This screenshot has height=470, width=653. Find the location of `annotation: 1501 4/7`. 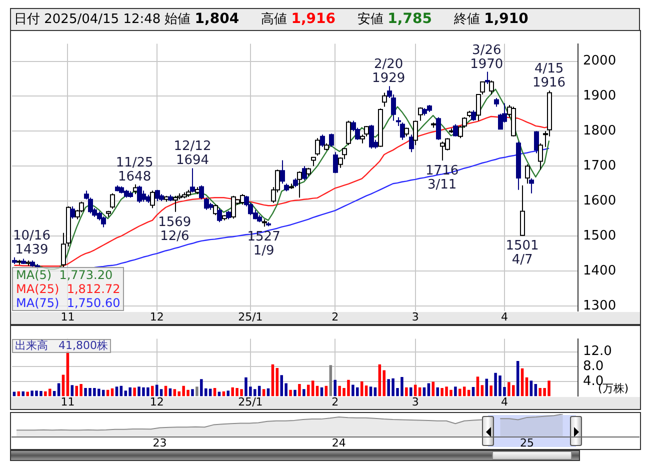

annotation: 1501 4/7 is located at coordinates (522, 253).